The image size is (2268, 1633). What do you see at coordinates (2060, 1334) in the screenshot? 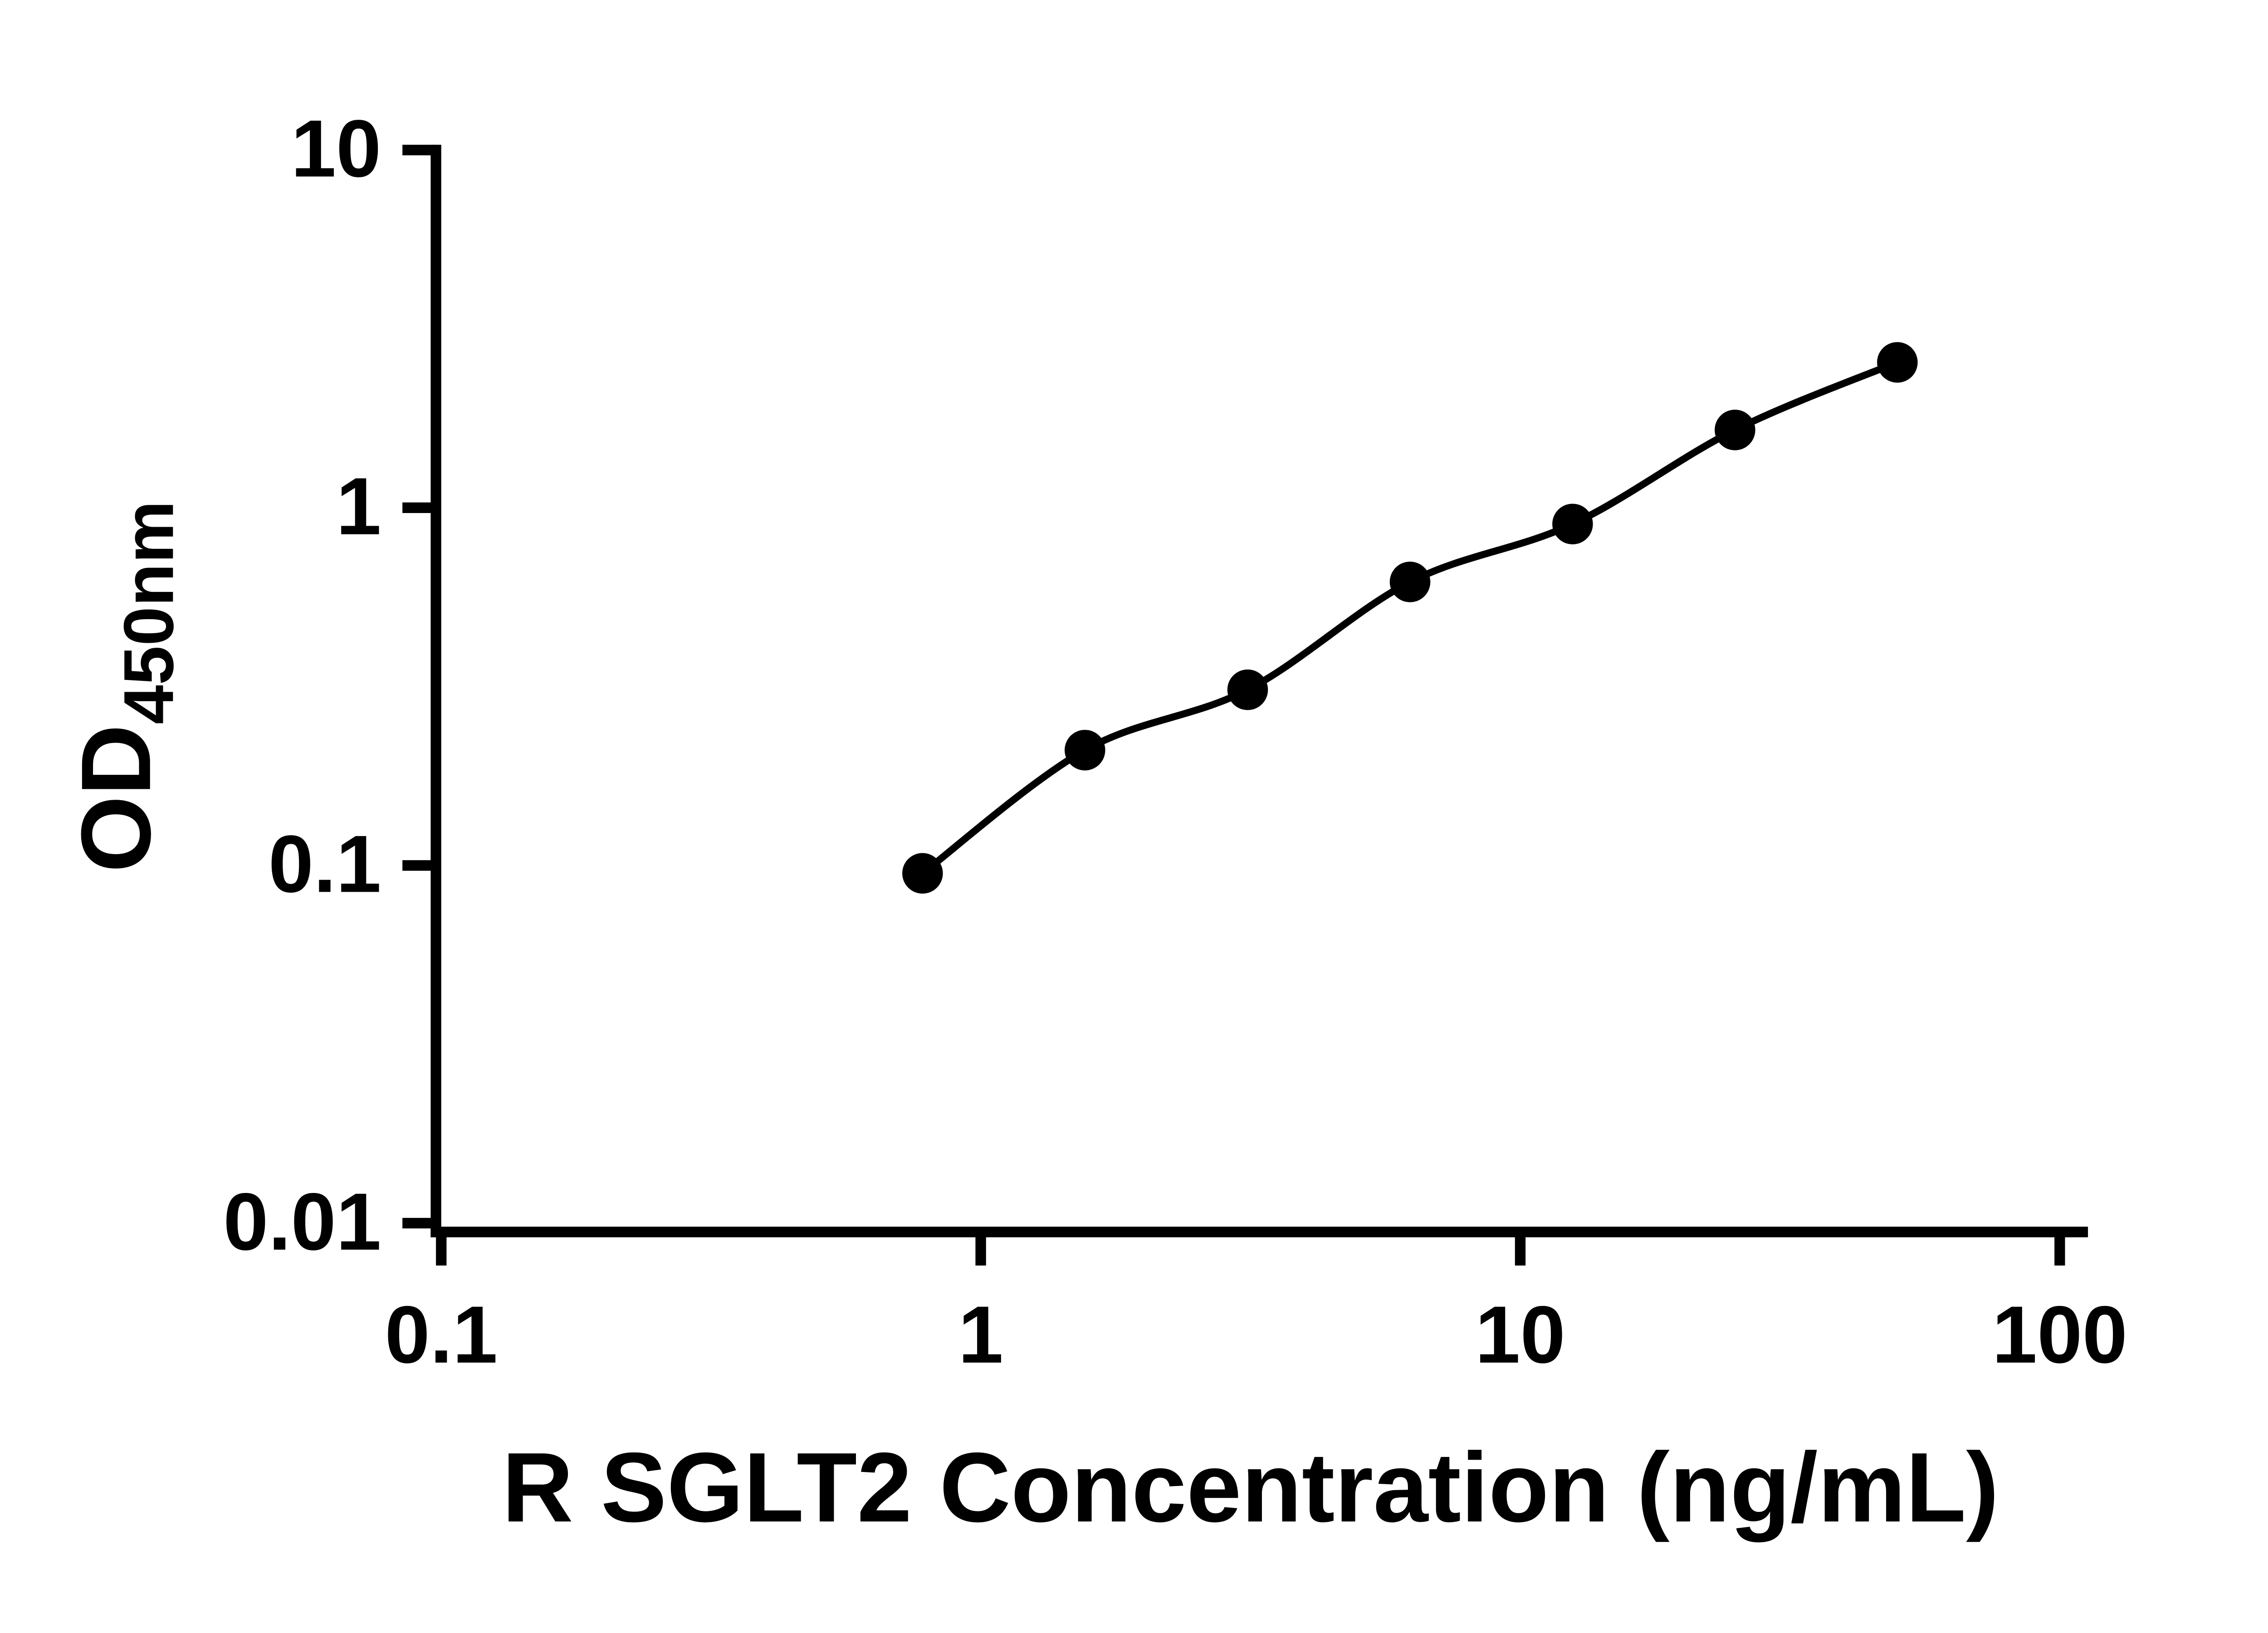
I see `x-tick-label: 100` at bounding box center [2060, 1334].